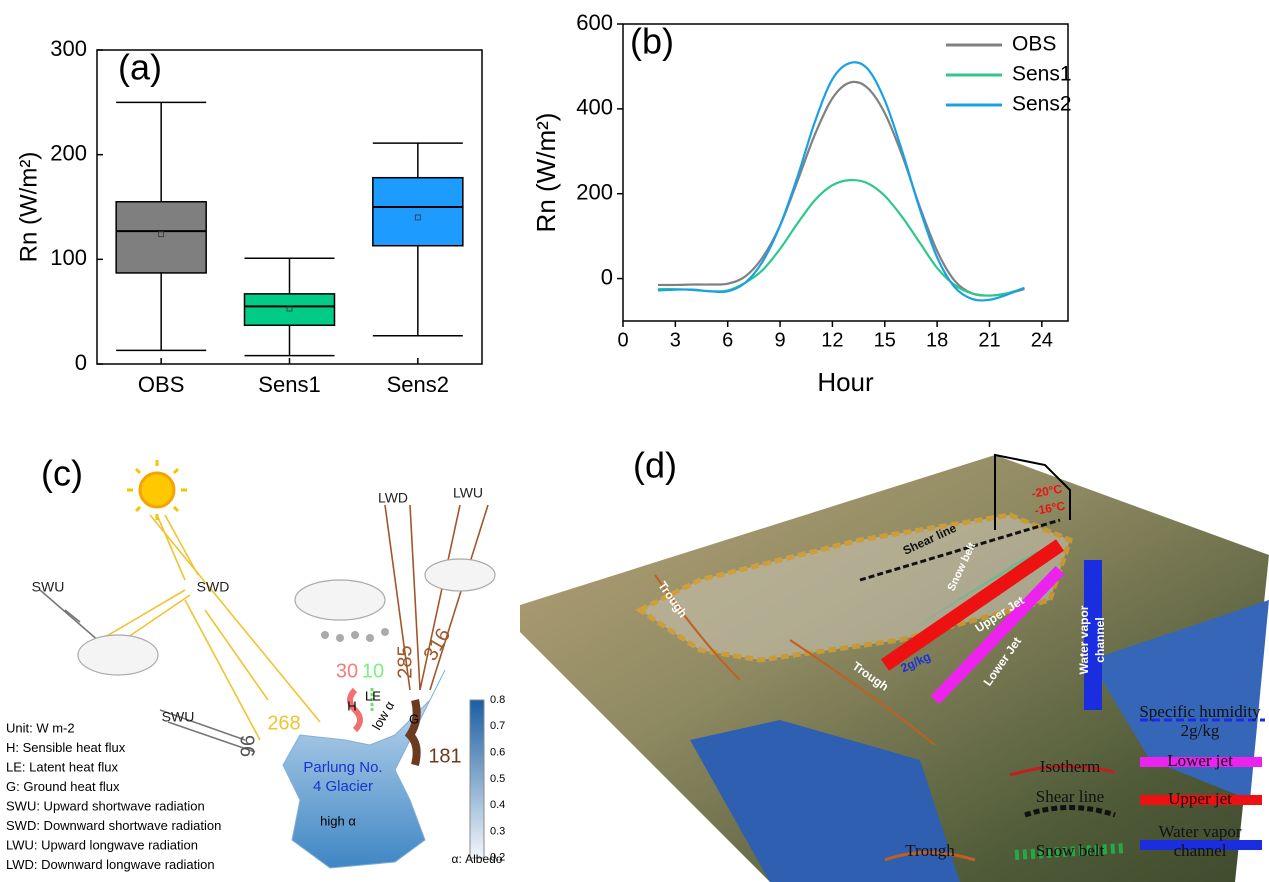 This screenshot has height=882, width=1269. Describe the element at coordinates (283, 723) in the screenshot. I see `flux-value: 268` at that location.